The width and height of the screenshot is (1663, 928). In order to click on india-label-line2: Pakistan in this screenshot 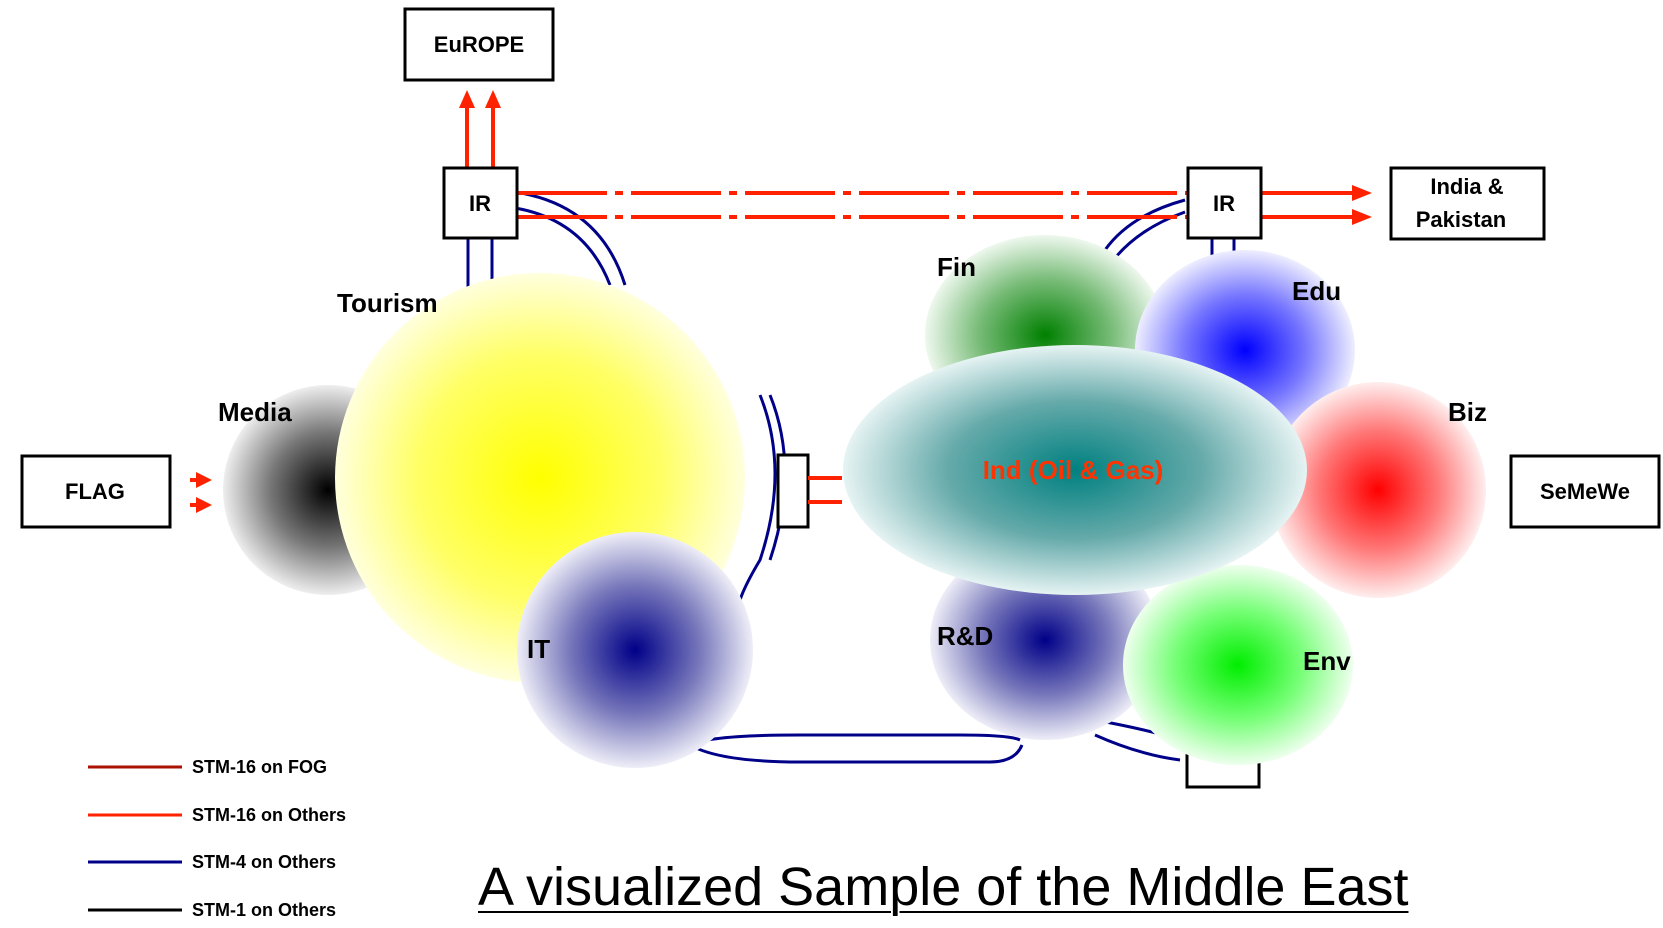, I will do `click(1461, 219)`.